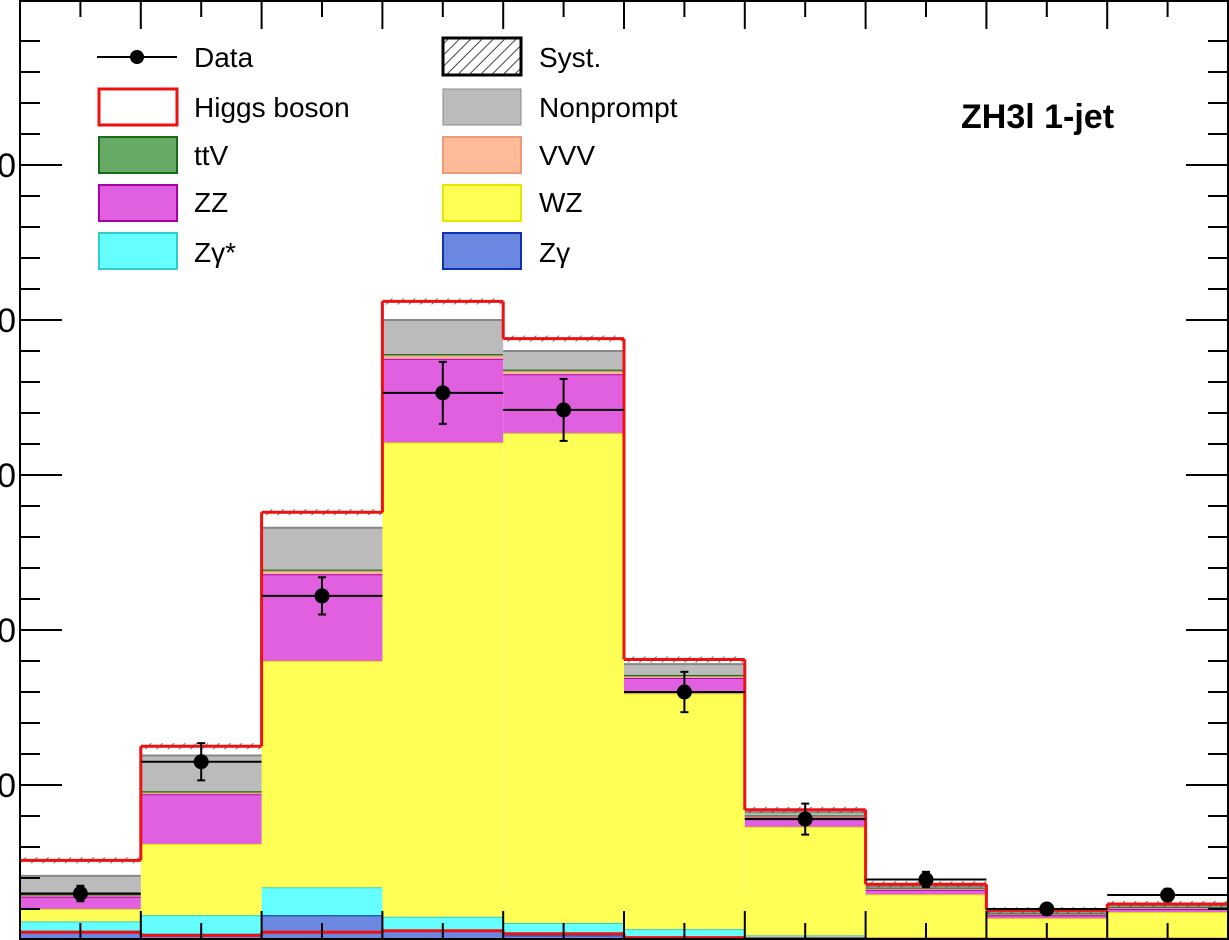  Describe the element at coordinates (224, 57) in the screenshot. I see `legend-label-data: Data` at that location.